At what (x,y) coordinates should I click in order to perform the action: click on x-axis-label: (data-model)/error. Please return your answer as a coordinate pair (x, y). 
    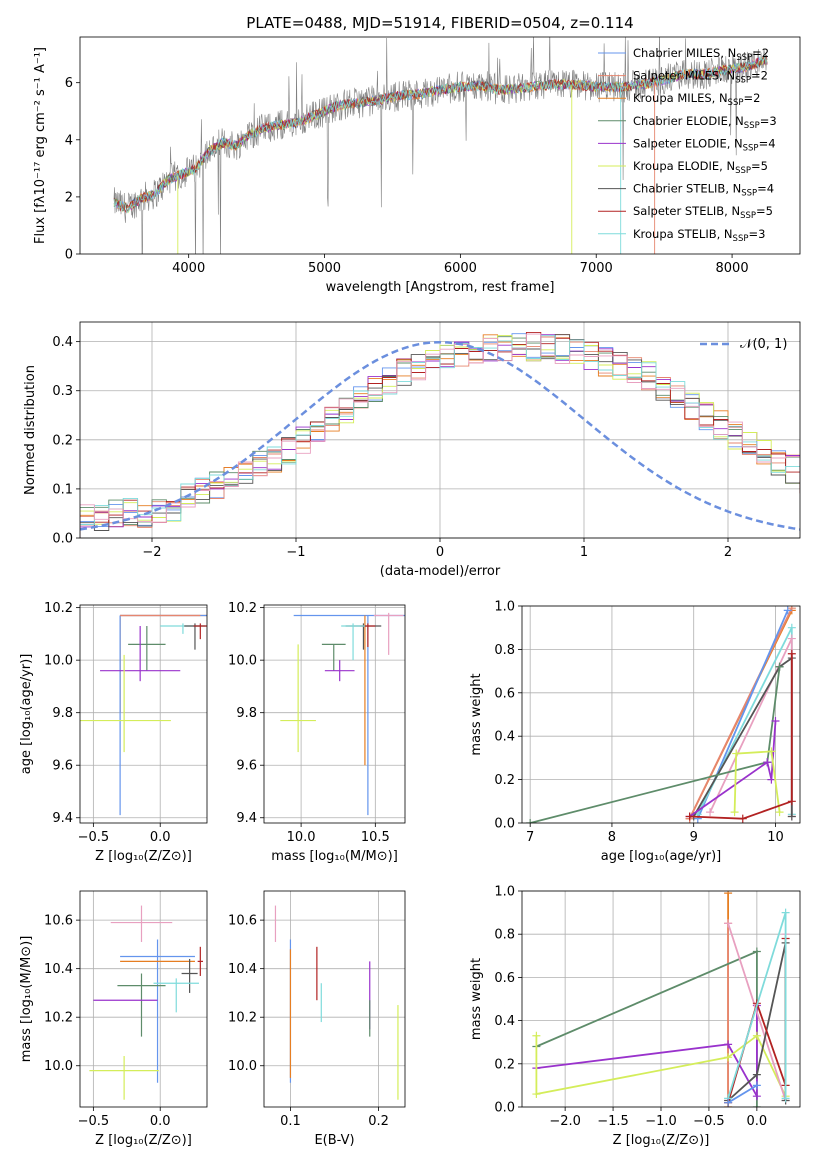
    Looking at the image, I should click on (440, 571).